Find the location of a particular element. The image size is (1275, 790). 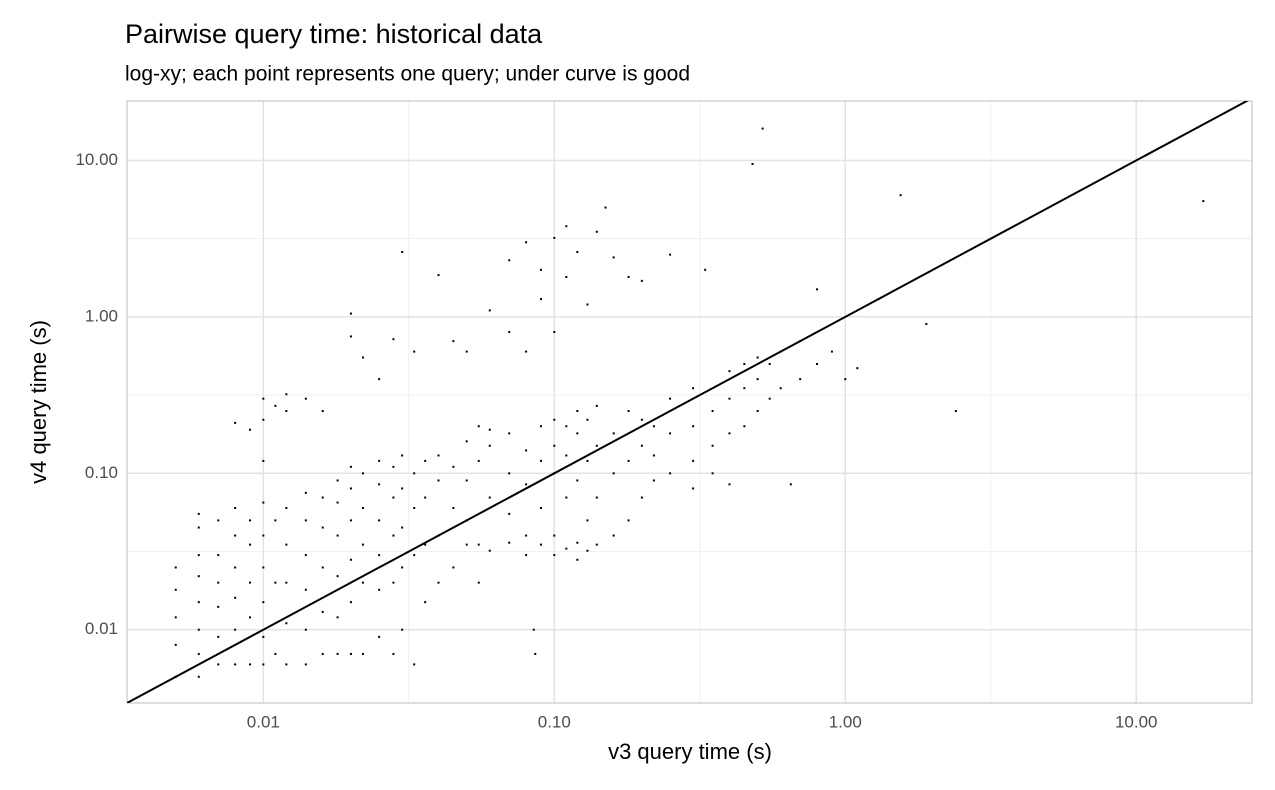

y-tick-label: 10.00 is located at coordinates (96, 159).